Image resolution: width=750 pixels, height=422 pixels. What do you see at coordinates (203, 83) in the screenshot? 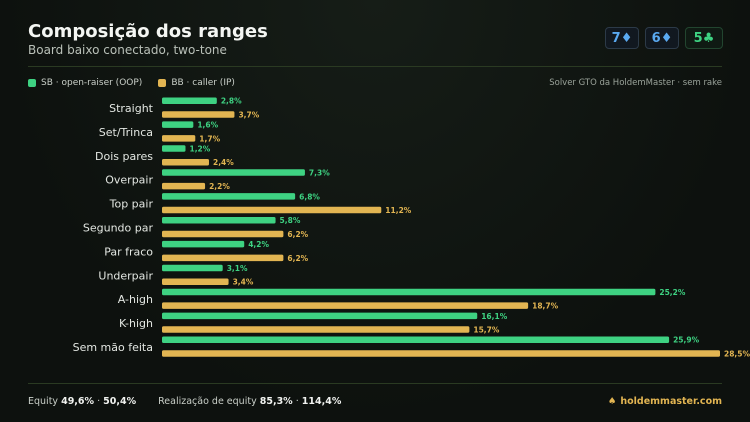
I see `legend-label-bb: BB · caller (IP)` at bounding box center [203, 83].